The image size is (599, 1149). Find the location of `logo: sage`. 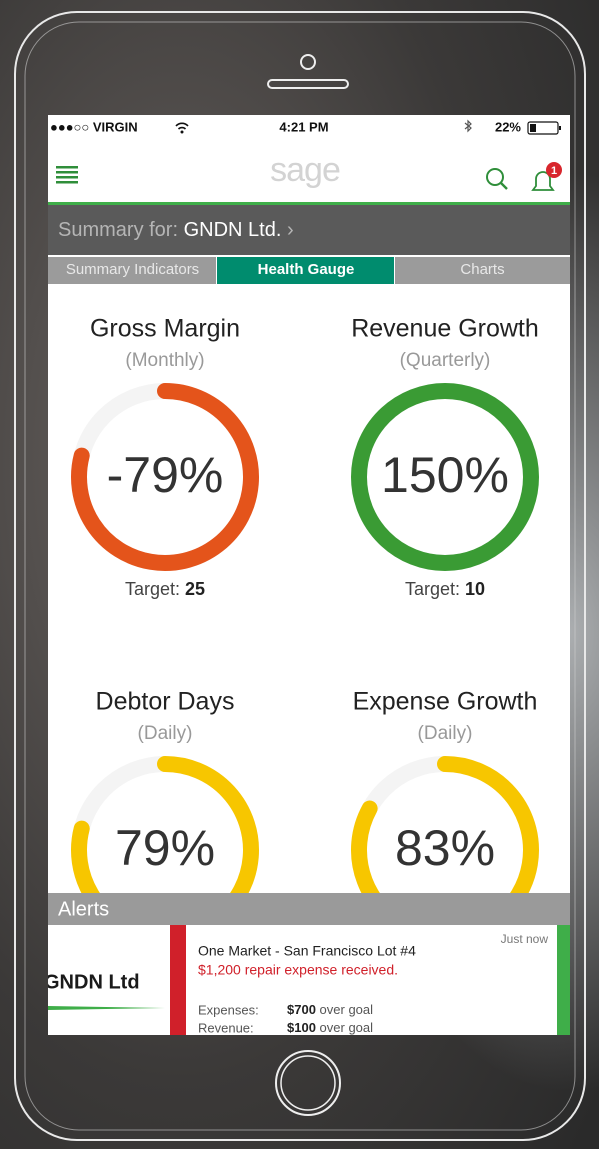

logo: sage is located at coordinates (305, 170).